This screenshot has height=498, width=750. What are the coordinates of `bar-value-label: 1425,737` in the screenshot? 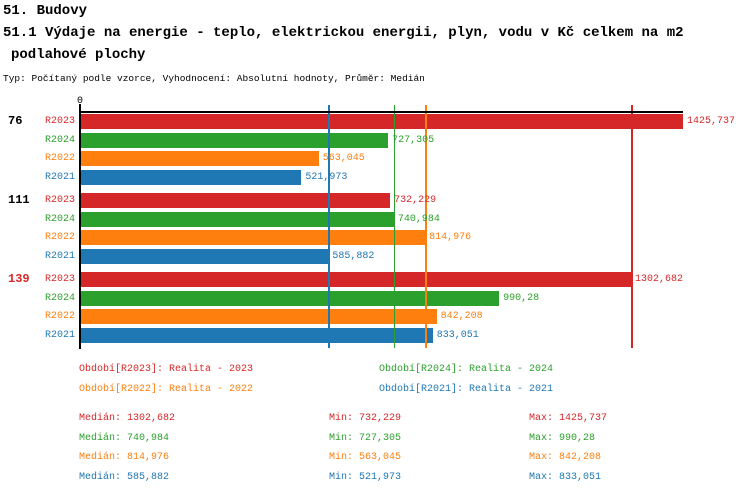 It's located at (711, 121).